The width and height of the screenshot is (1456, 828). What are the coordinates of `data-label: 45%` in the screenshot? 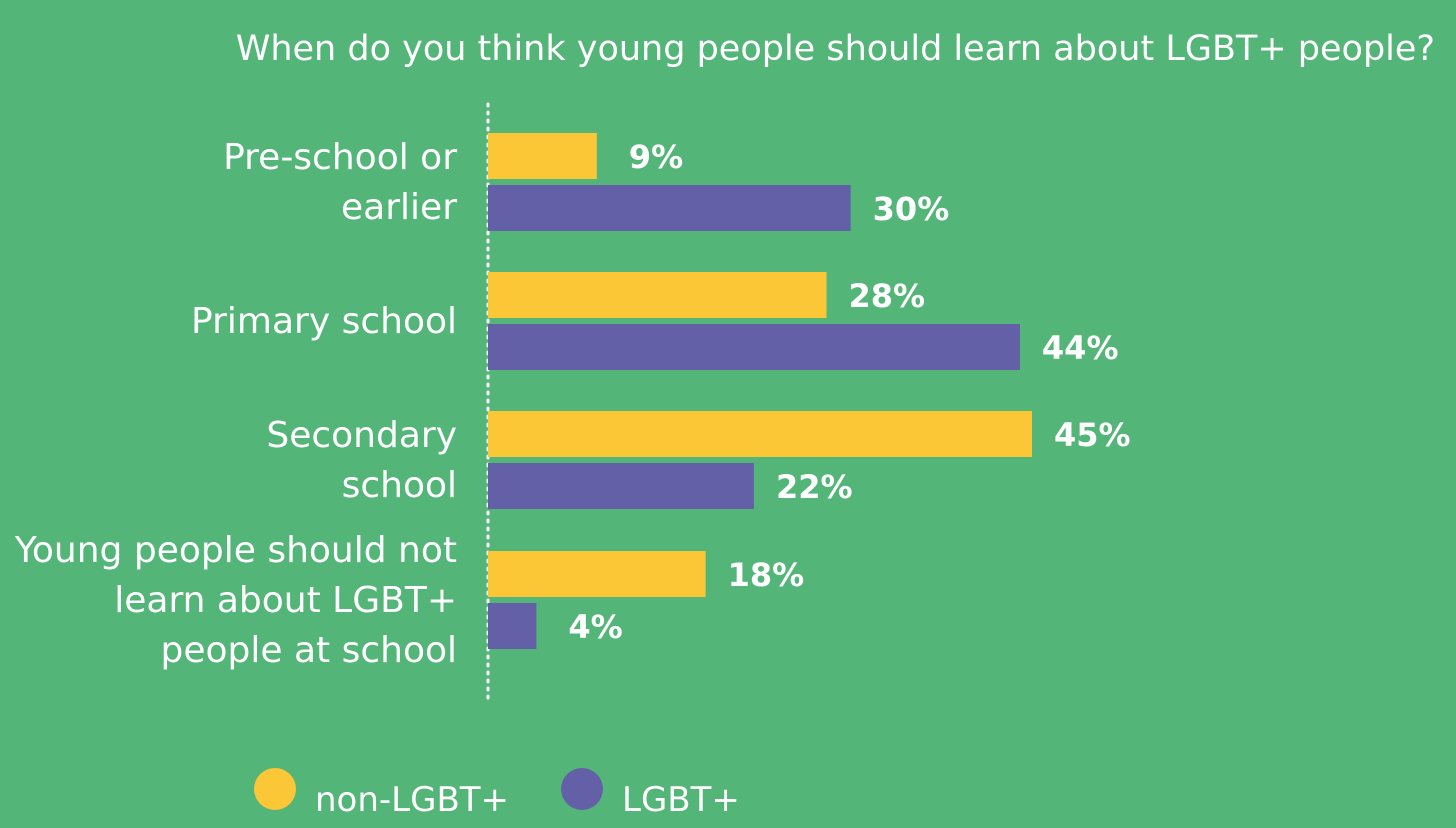 It's located at (1092, 435).